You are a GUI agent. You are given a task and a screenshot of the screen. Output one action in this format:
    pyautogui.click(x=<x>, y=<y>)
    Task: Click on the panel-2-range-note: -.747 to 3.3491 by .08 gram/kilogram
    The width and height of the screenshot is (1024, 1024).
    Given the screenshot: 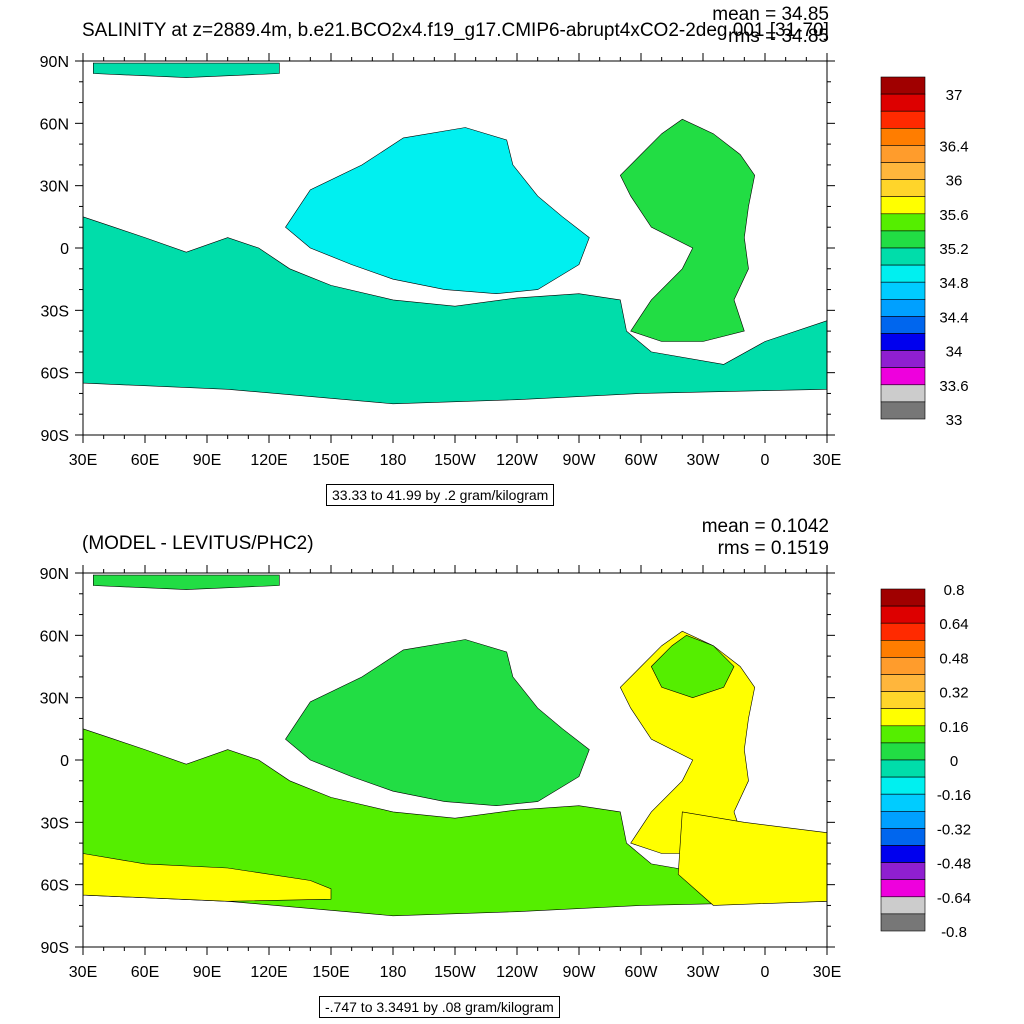 What is the action you would take?
    pyautogui.click(x=439, y=1007)
    